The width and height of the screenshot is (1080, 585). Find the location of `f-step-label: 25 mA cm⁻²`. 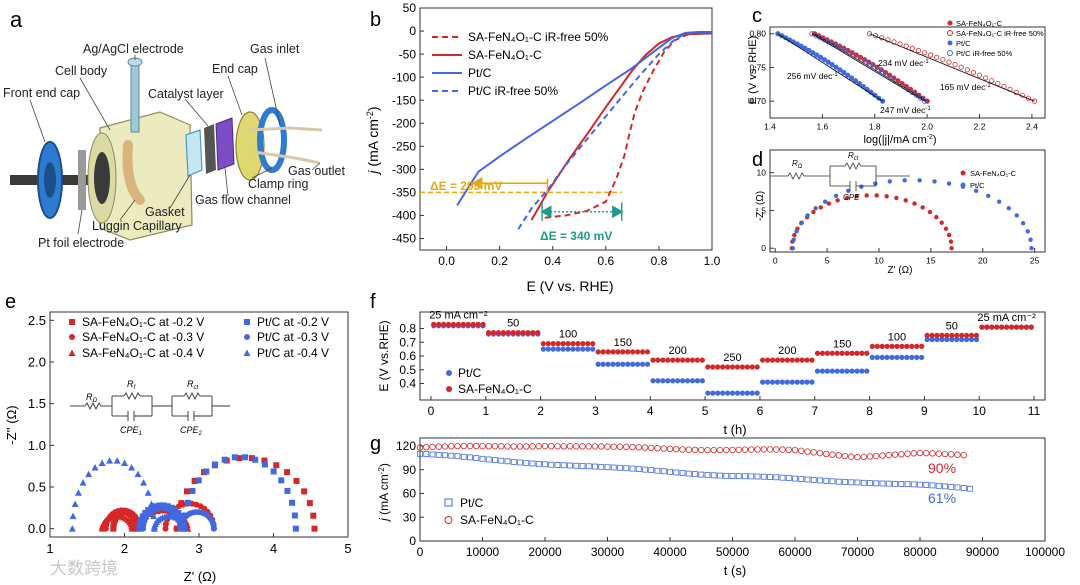

f-step-label: 25 mA cm⁻² is located at coordinates (1006, 318).